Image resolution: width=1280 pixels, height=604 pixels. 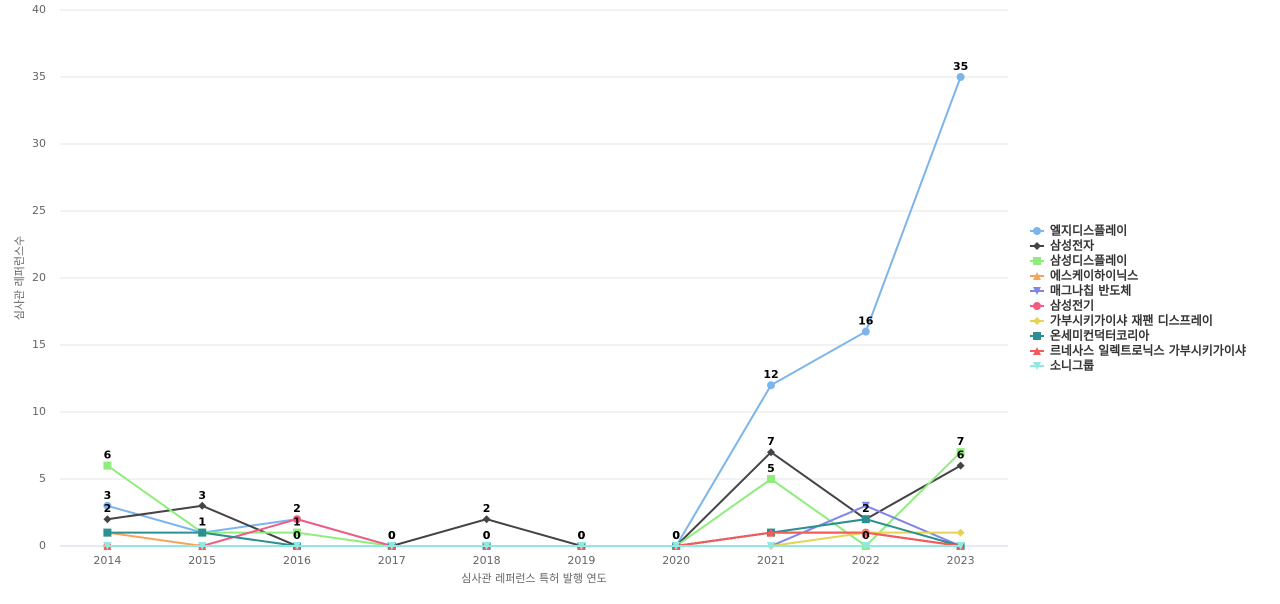 I want to click on x-tick-label: 2014, so click(x=107, y=560).